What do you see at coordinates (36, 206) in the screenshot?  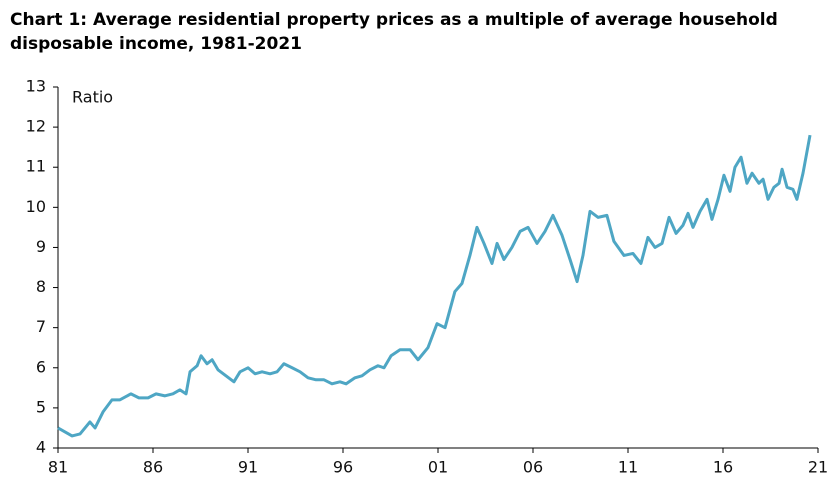 I see `y-tick-label: 10` at bounding box center [36, 206].